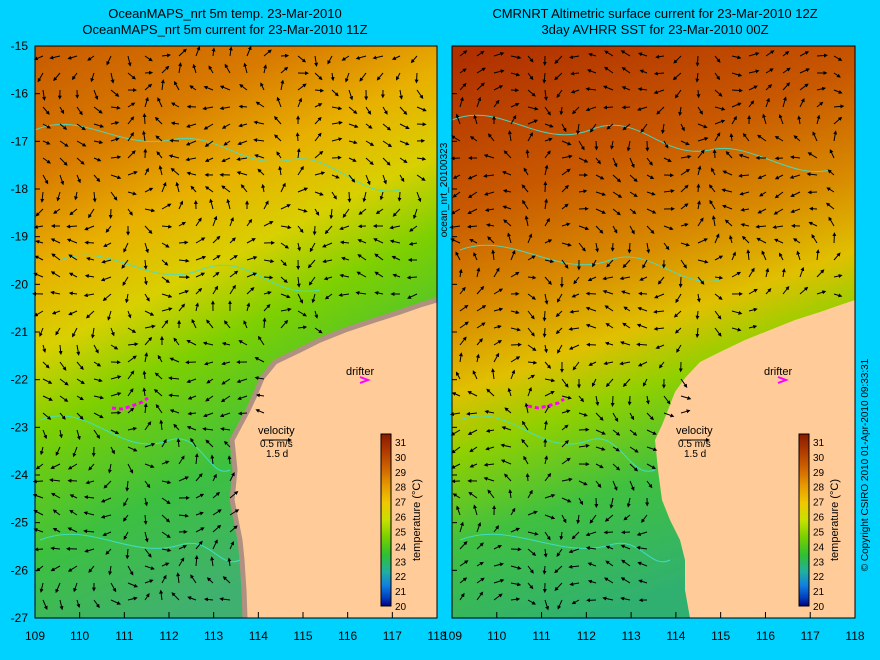 This screenshot has height=660, width=880. I want to click on colorbar-tick-label: 22, so click(401, 577).